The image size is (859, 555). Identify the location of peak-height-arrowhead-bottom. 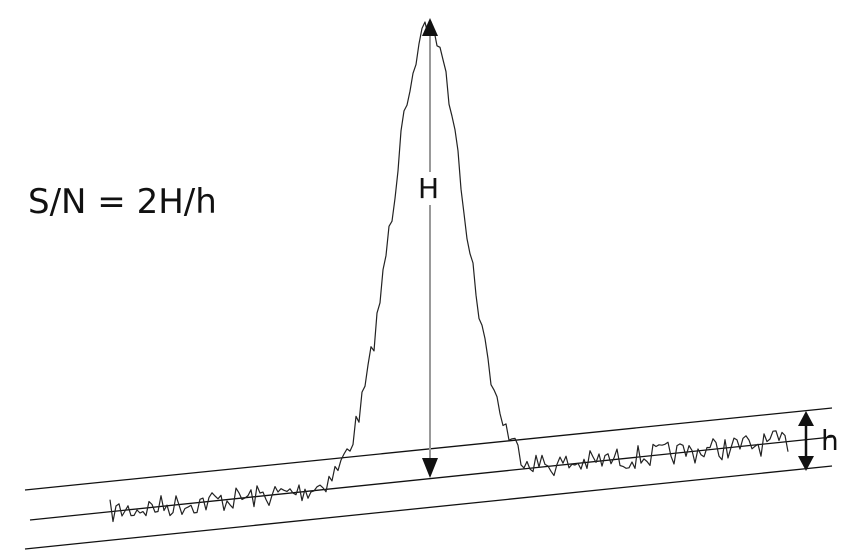
(430, 468).